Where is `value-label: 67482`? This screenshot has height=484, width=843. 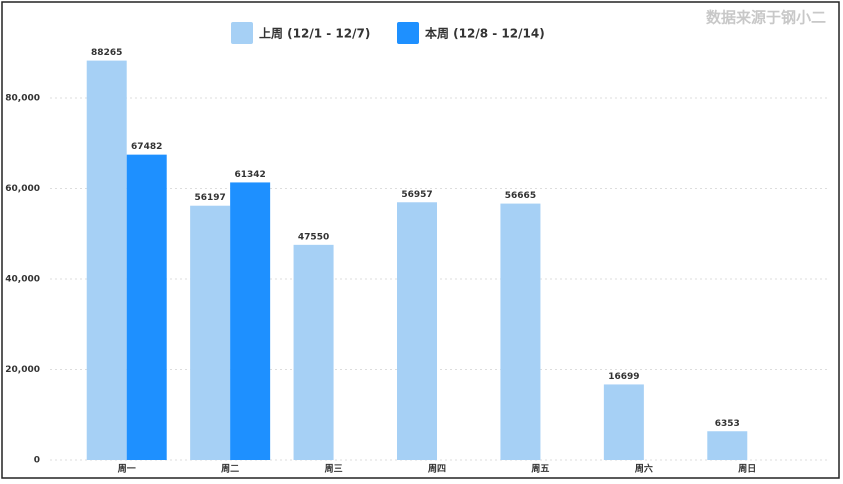
value-label: 67482 is located at coordinates (146, 147).